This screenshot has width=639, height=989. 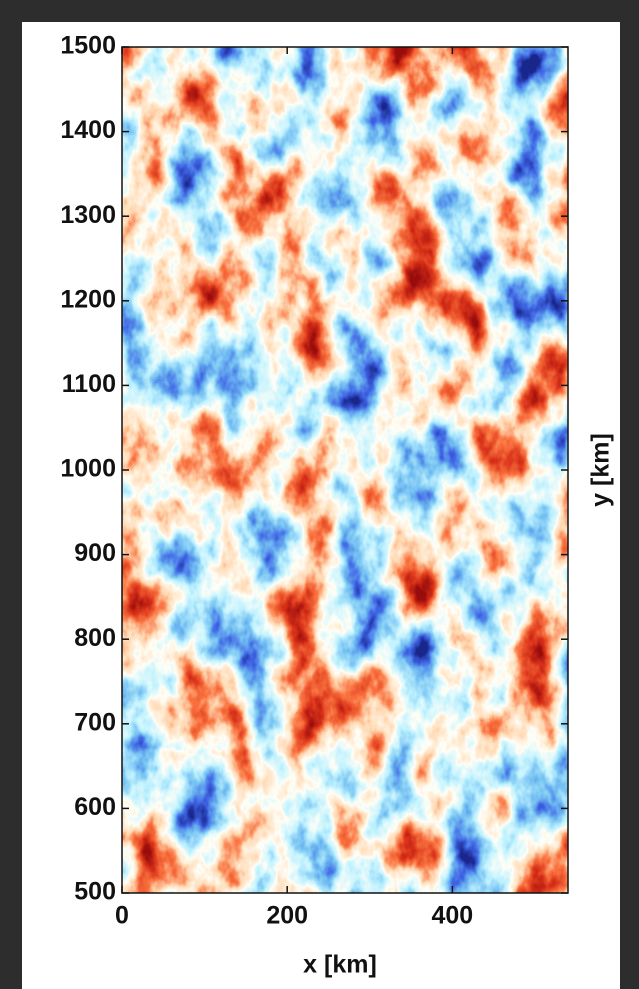 I want to click on x-tick-label: 400, so click(x=453, y=916).